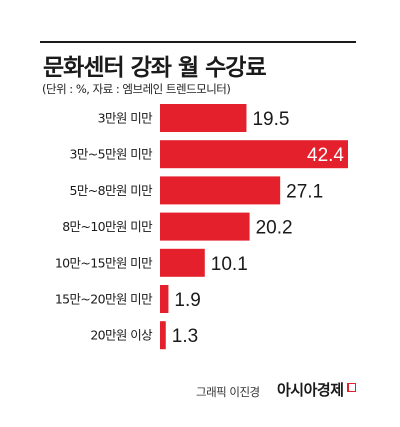 The height and width of the screenshot is (427, 400). Describe the element at coordinates (155, 68) in the screenshot. I see `chart-title: 문화센터 강좌 월 수강료` at that location.